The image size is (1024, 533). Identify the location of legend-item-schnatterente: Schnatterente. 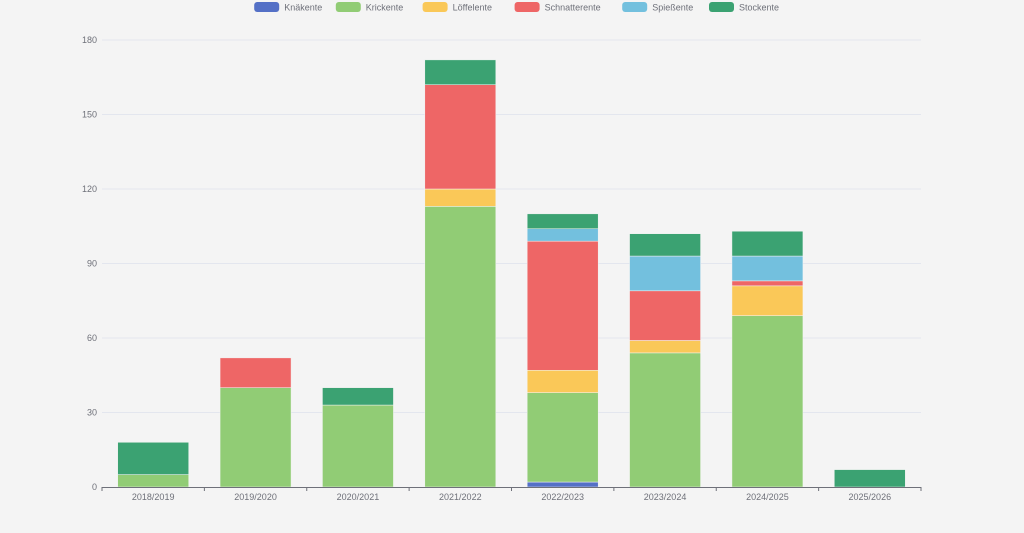
(557, 7).